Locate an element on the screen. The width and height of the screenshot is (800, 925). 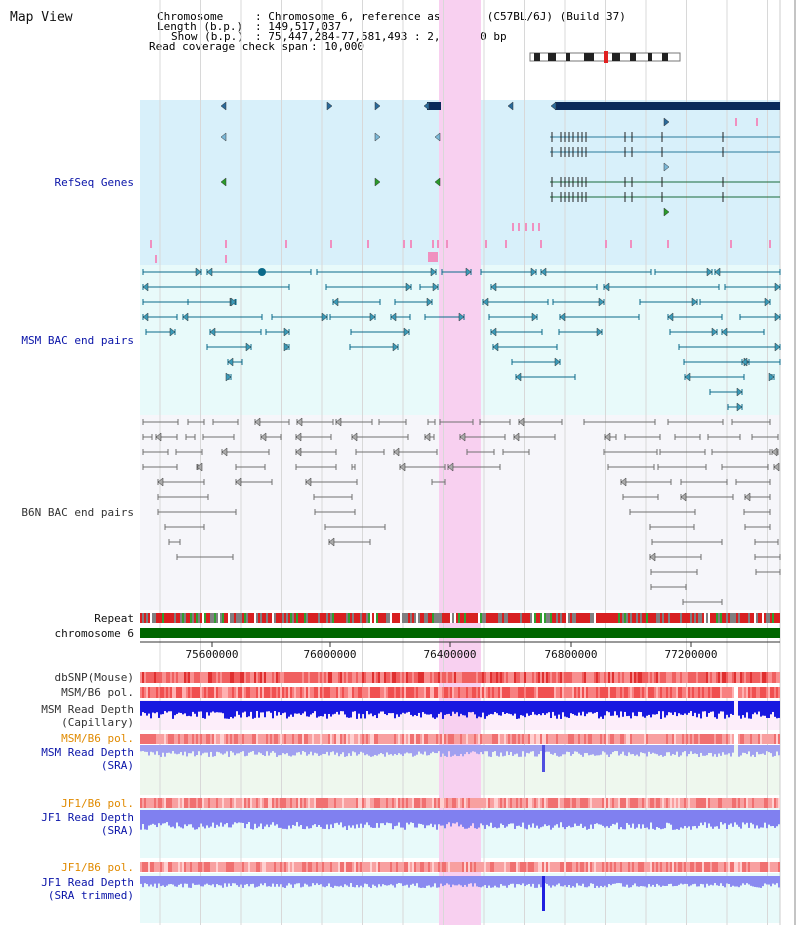
b6n-bac-arrow is located at coordinates (298, 437).